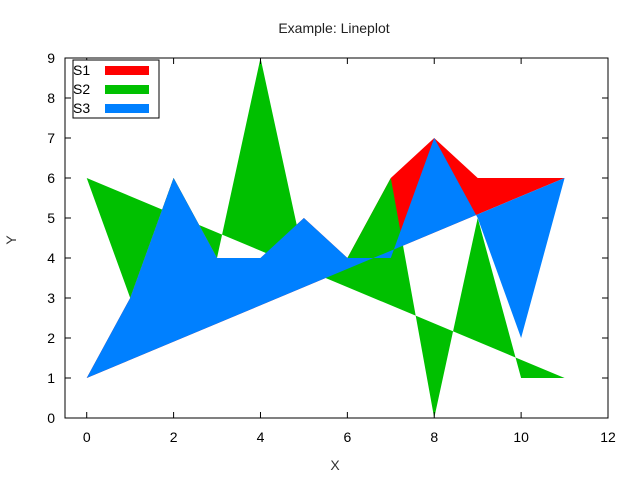 The width and height of the screenshot is (640, 480). I want to click on y-tick-label: 6, so click(51, 178).